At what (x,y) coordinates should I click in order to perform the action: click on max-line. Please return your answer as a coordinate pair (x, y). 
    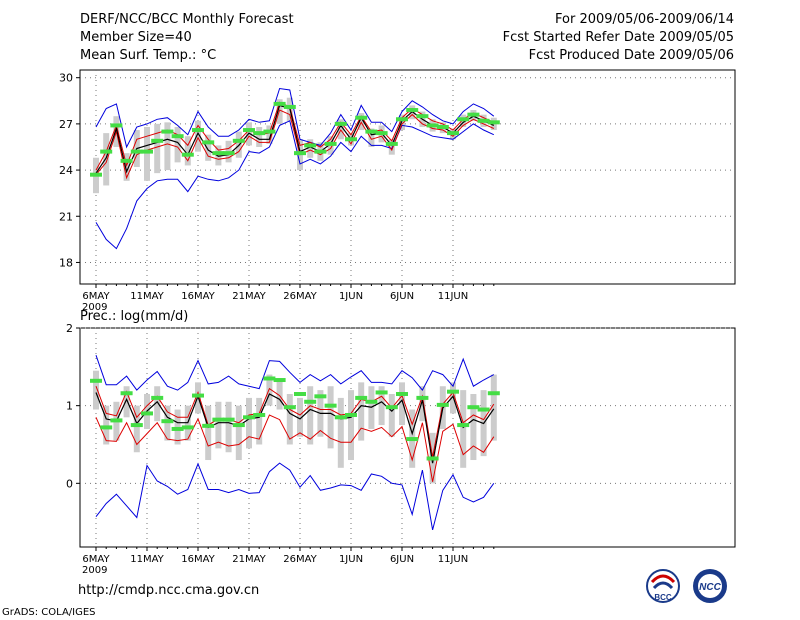
    Looking at the image, I should click on (295, 118).